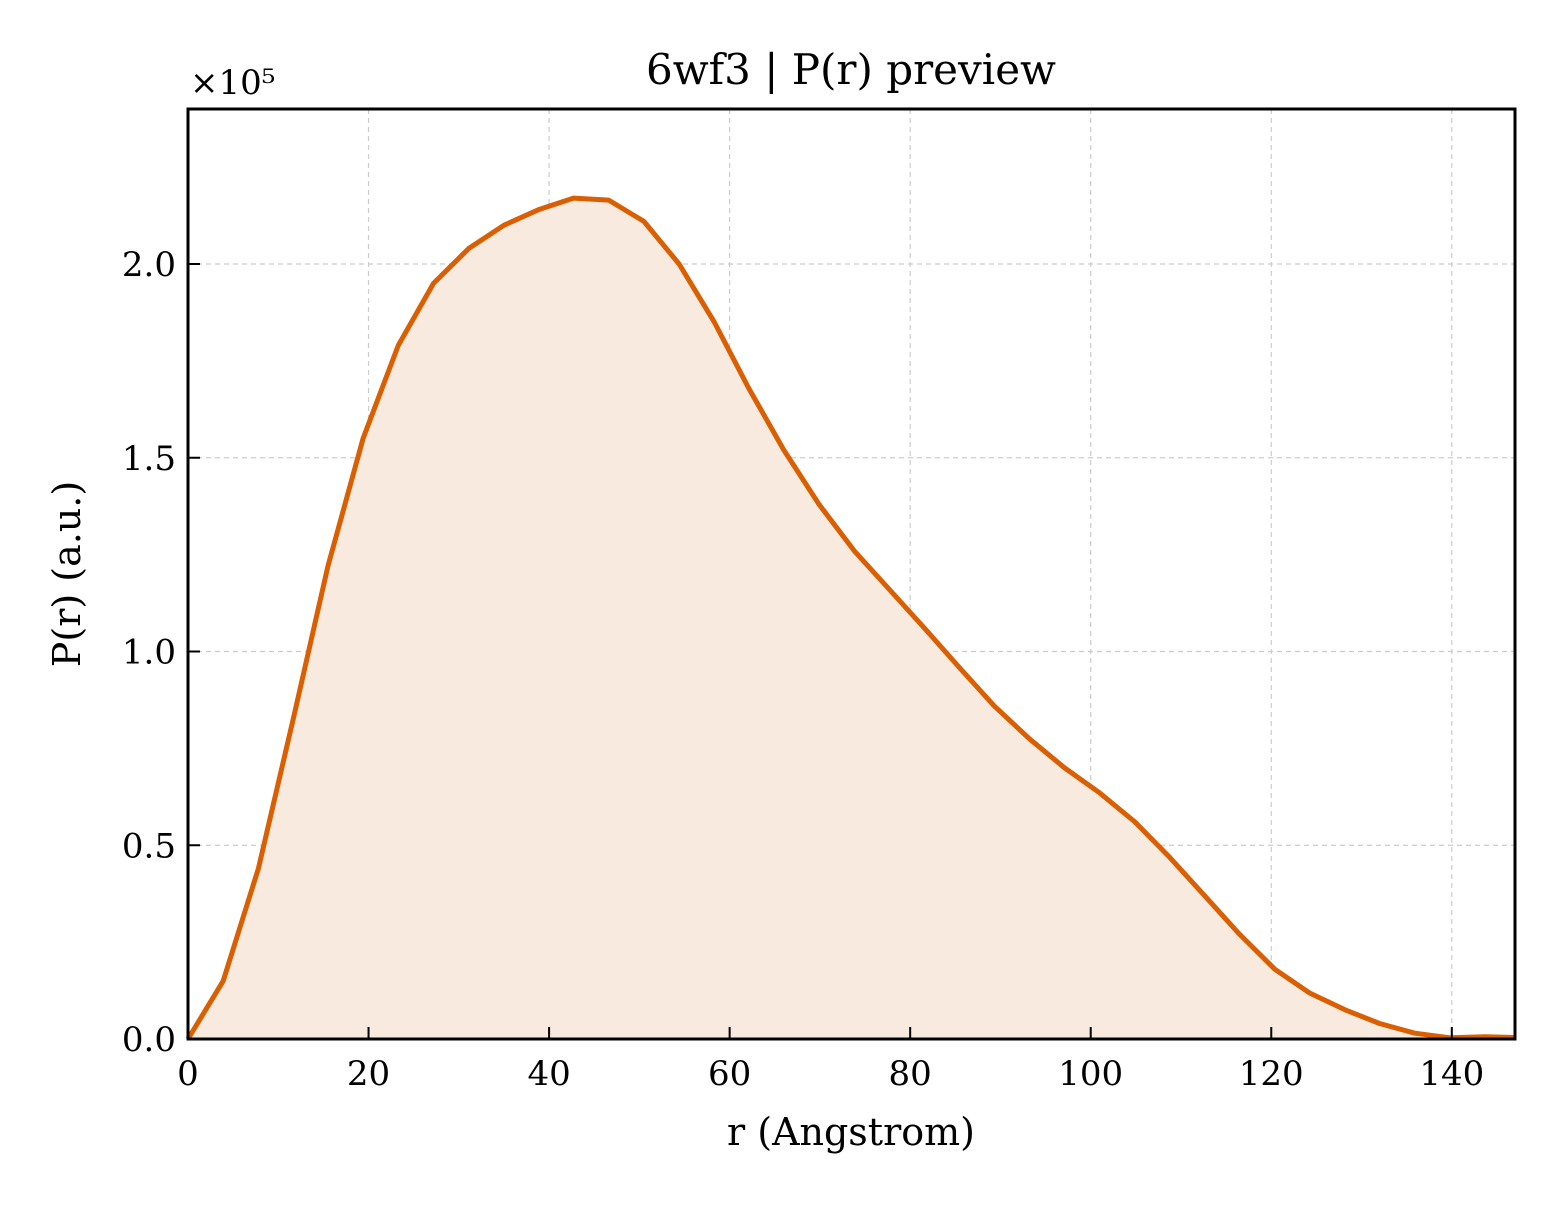  Describe the element at coordinates (232, 83) in the screenshot. I see `y-scale-multiplier: ×10⁵` at that location.